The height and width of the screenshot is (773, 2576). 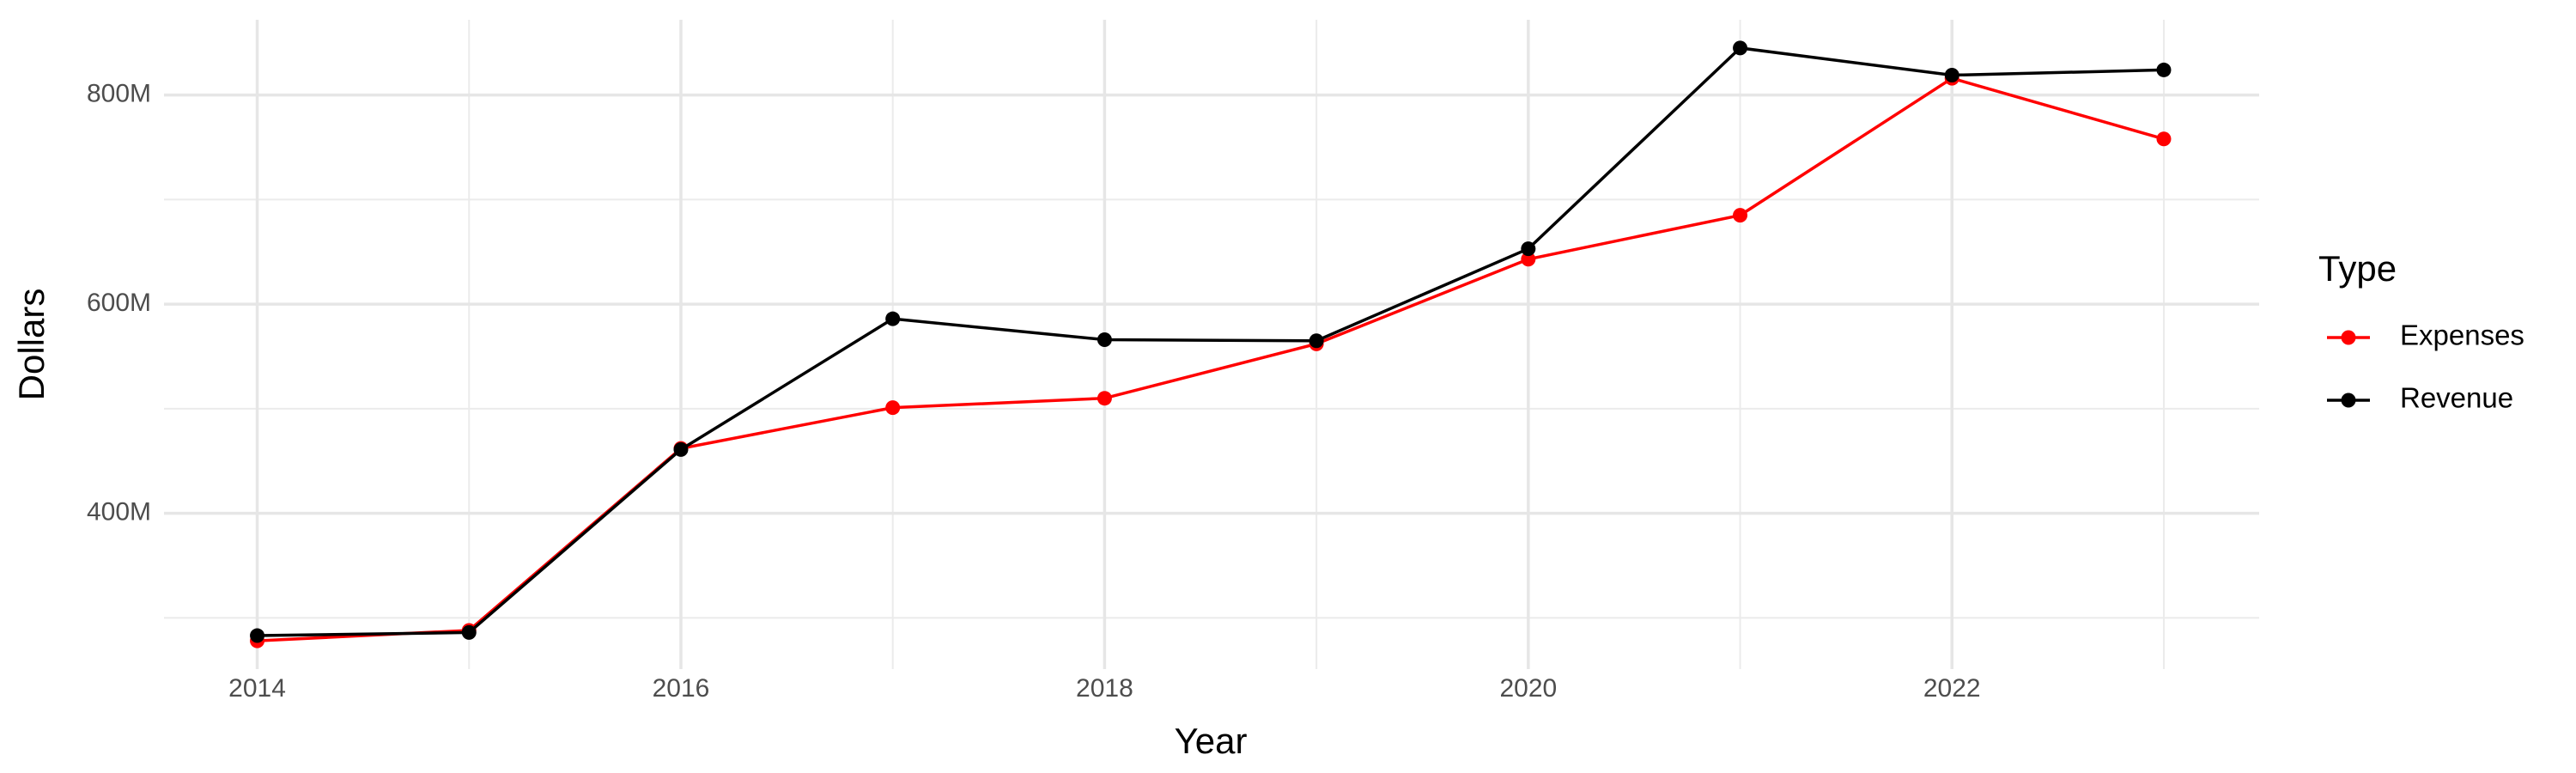 I want to click on legend-label: Expenses, so click(x=2462, y=335).